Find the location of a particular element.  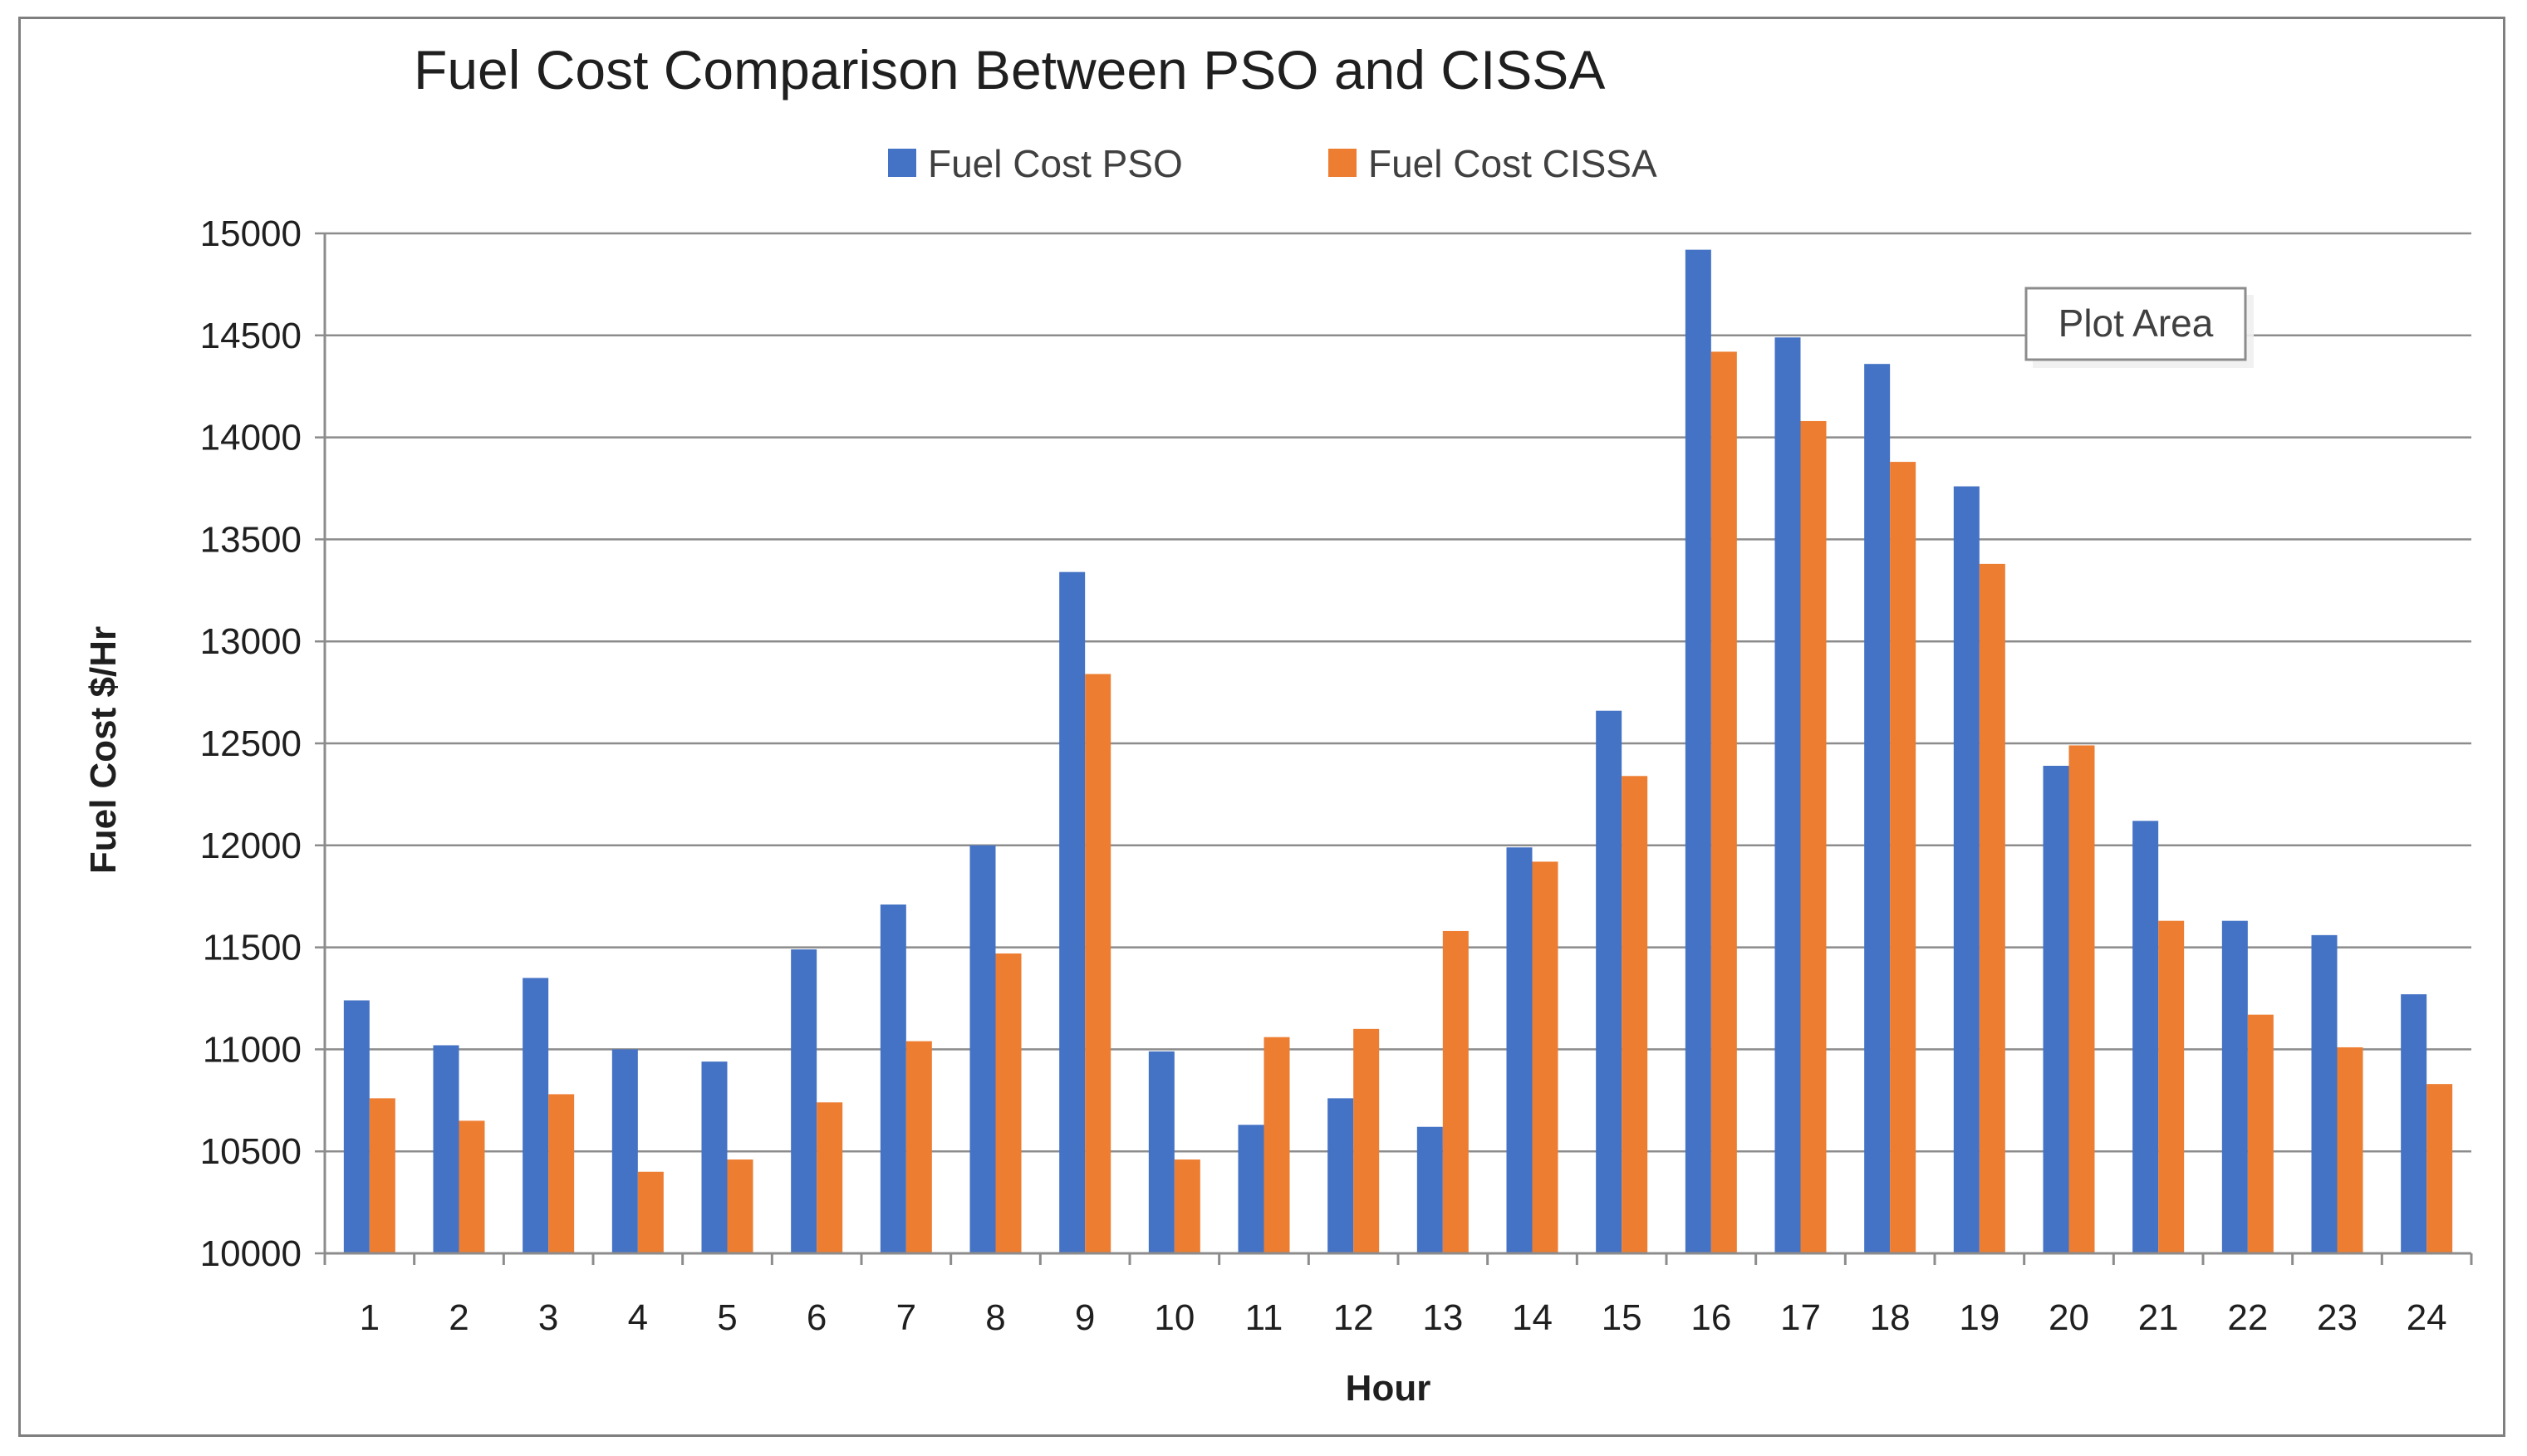

x-tick-label: 4 is located at coordinates (638, 1317).